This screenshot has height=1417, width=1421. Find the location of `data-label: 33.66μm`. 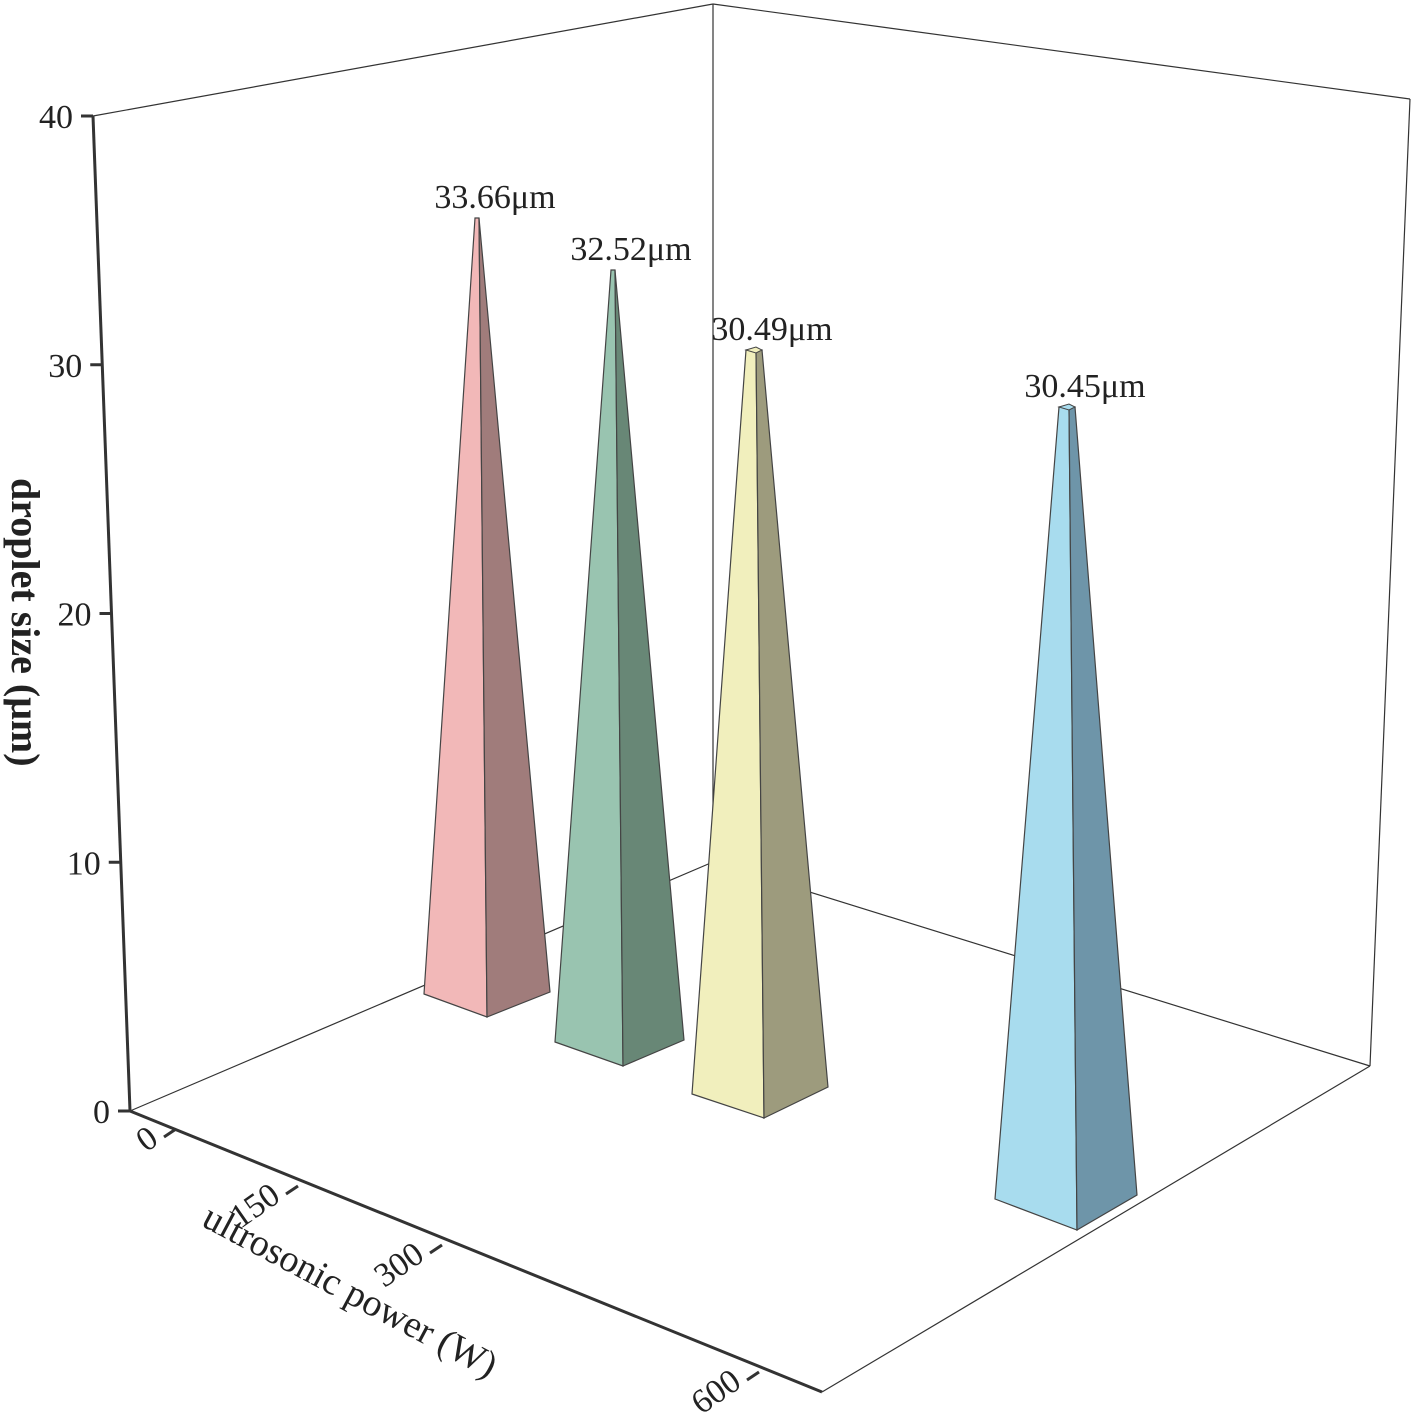

data-label: 33.66μm is located at coordinates (494, 197).